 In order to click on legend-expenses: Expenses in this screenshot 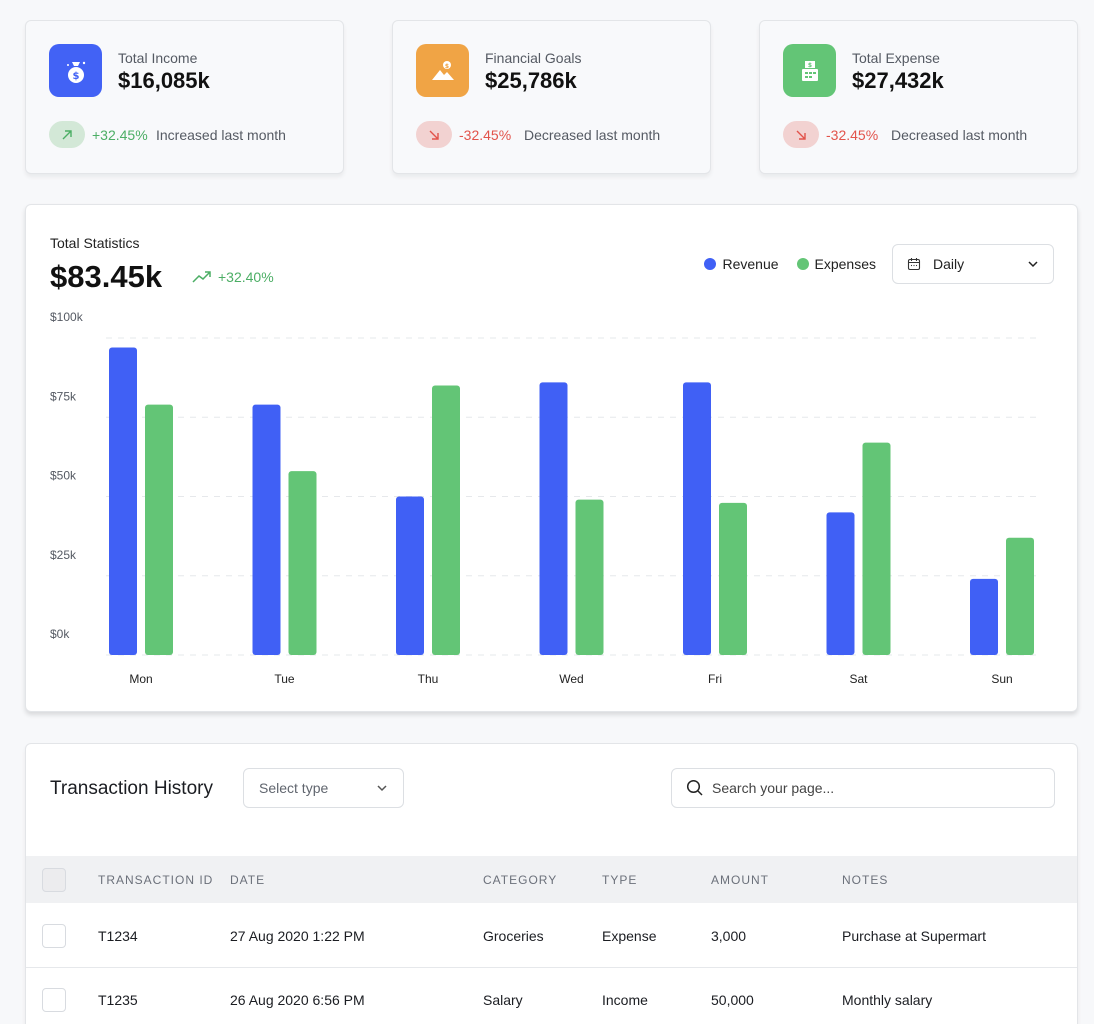, I will do `click(836, 264)`.